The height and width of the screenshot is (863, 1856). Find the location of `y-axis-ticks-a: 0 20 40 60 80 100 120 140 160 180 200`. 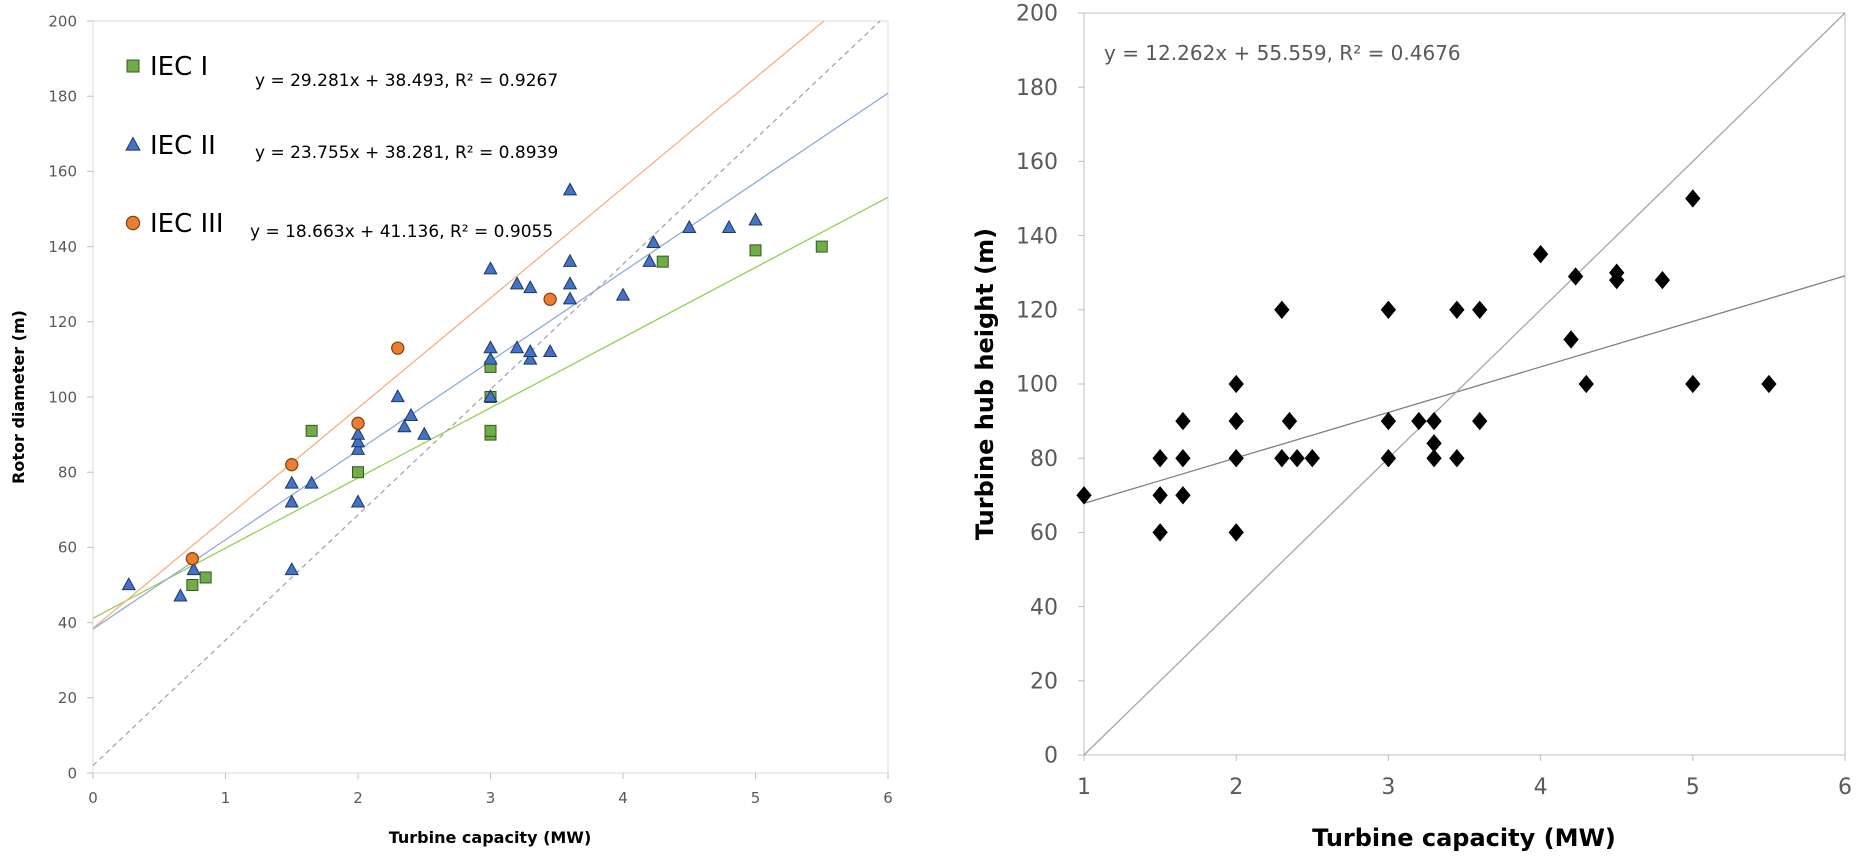

y-axis-ticks-a: 0 20 40 60 80 100 120 140 160 180 200 is located at coordinates (70, 397).